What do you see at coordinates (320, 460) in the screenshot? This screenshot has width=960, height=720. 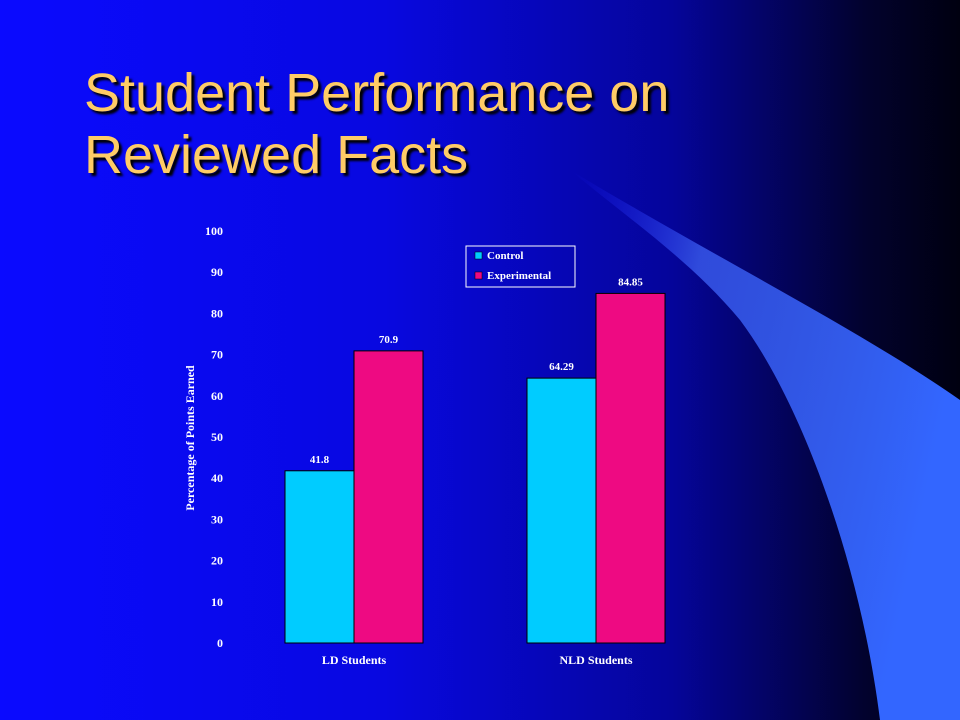 I see `data-label: 41.8` at bounding box center [320, 460].